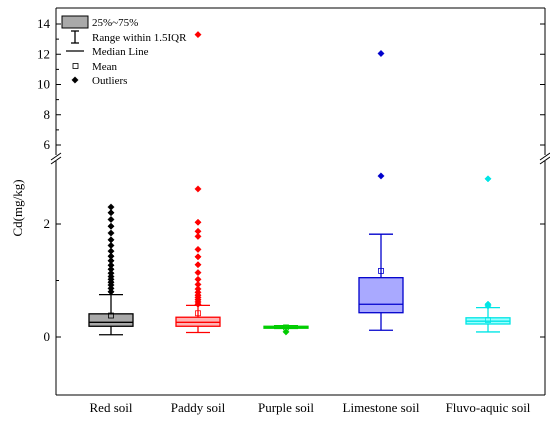 The width and height of the screenshot is (550, 421). I want to click on box-group-paddy-soil, so click(198, 182).